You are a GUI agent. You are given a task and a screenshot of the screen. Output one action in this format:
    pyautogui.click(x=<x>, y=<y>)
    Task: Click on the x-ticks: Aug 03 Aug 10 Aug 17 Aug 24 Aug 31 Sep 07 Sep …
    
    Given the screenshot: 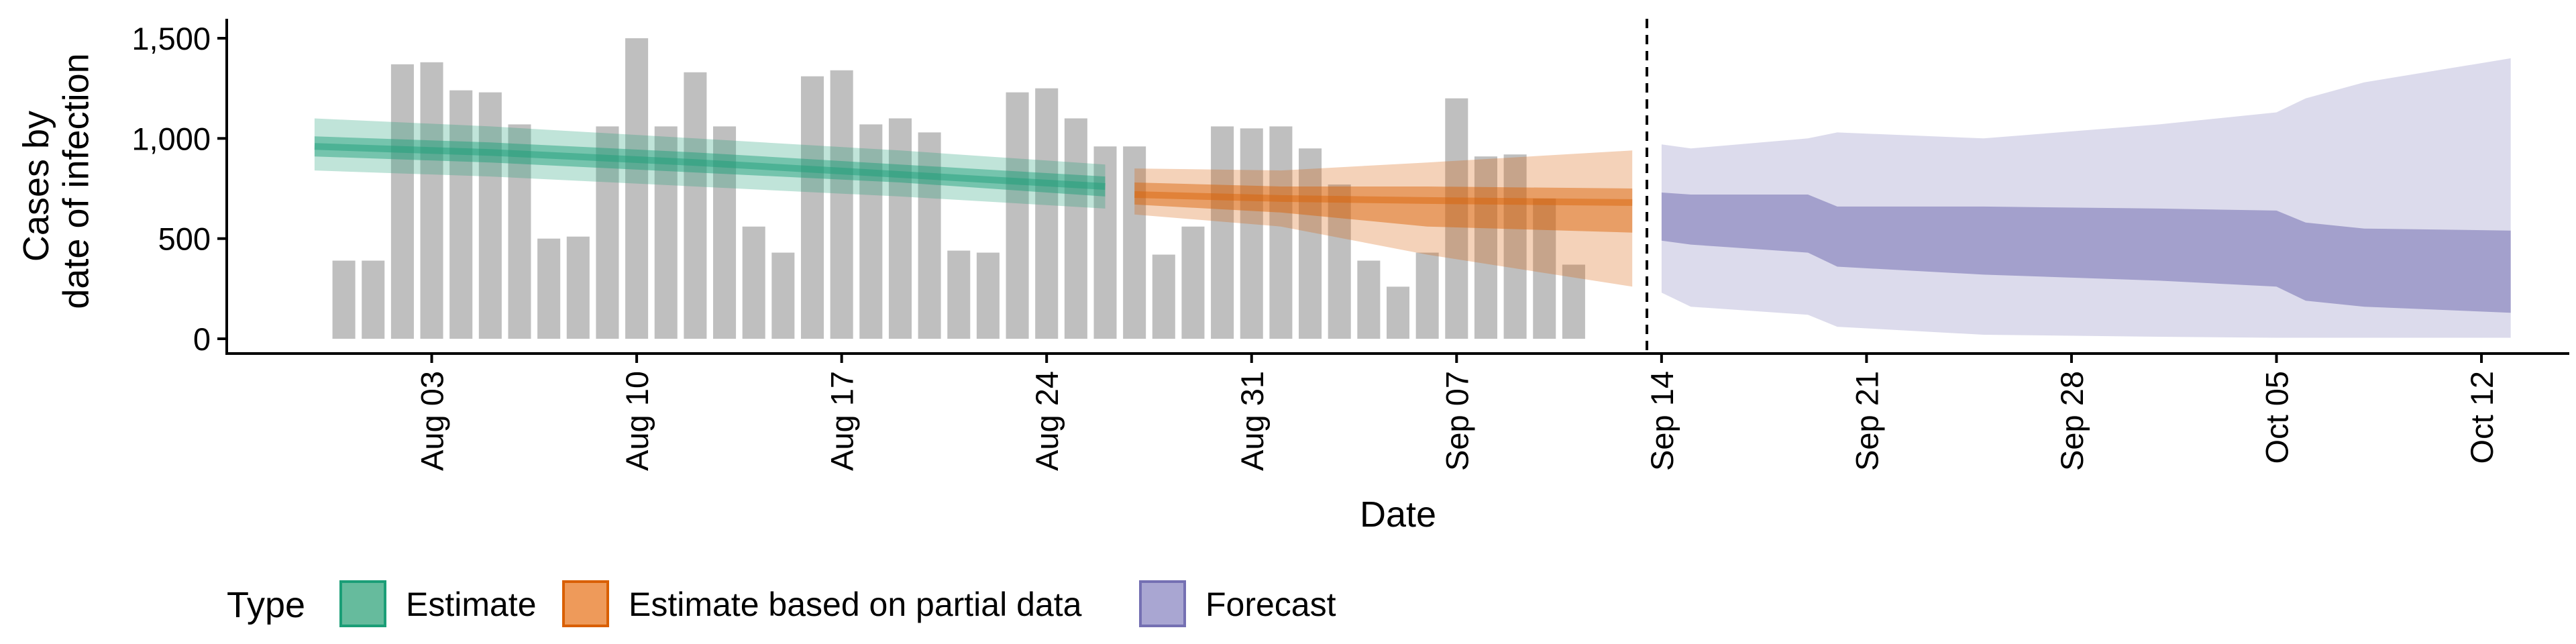 What is the action you would take?
    pyautogui.click(x=1457, y=412)
    